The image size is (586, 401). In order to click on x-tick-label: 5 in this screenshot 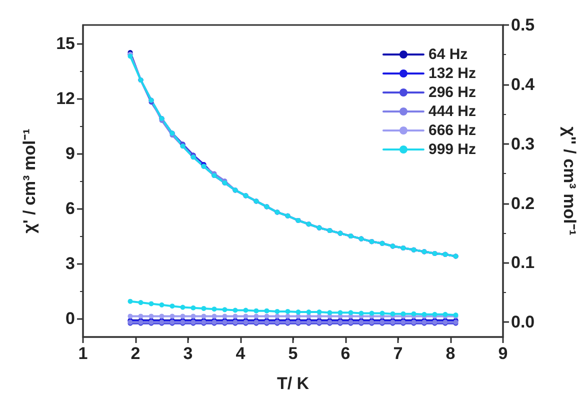, I will do `click(293, 353)`.